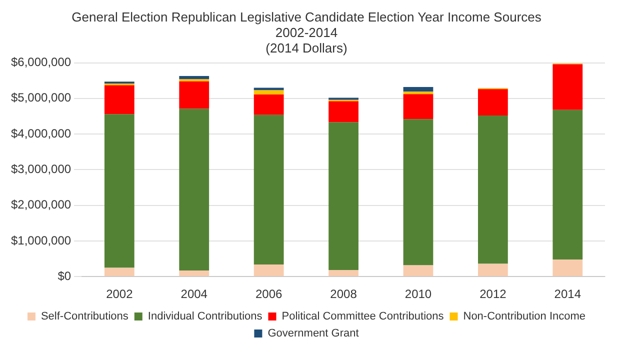 This screenshot has width=625, height=349. Describe the element at coordinates (344, 294) in the screenshot. I see `x-tick-label: 2008` at that location.